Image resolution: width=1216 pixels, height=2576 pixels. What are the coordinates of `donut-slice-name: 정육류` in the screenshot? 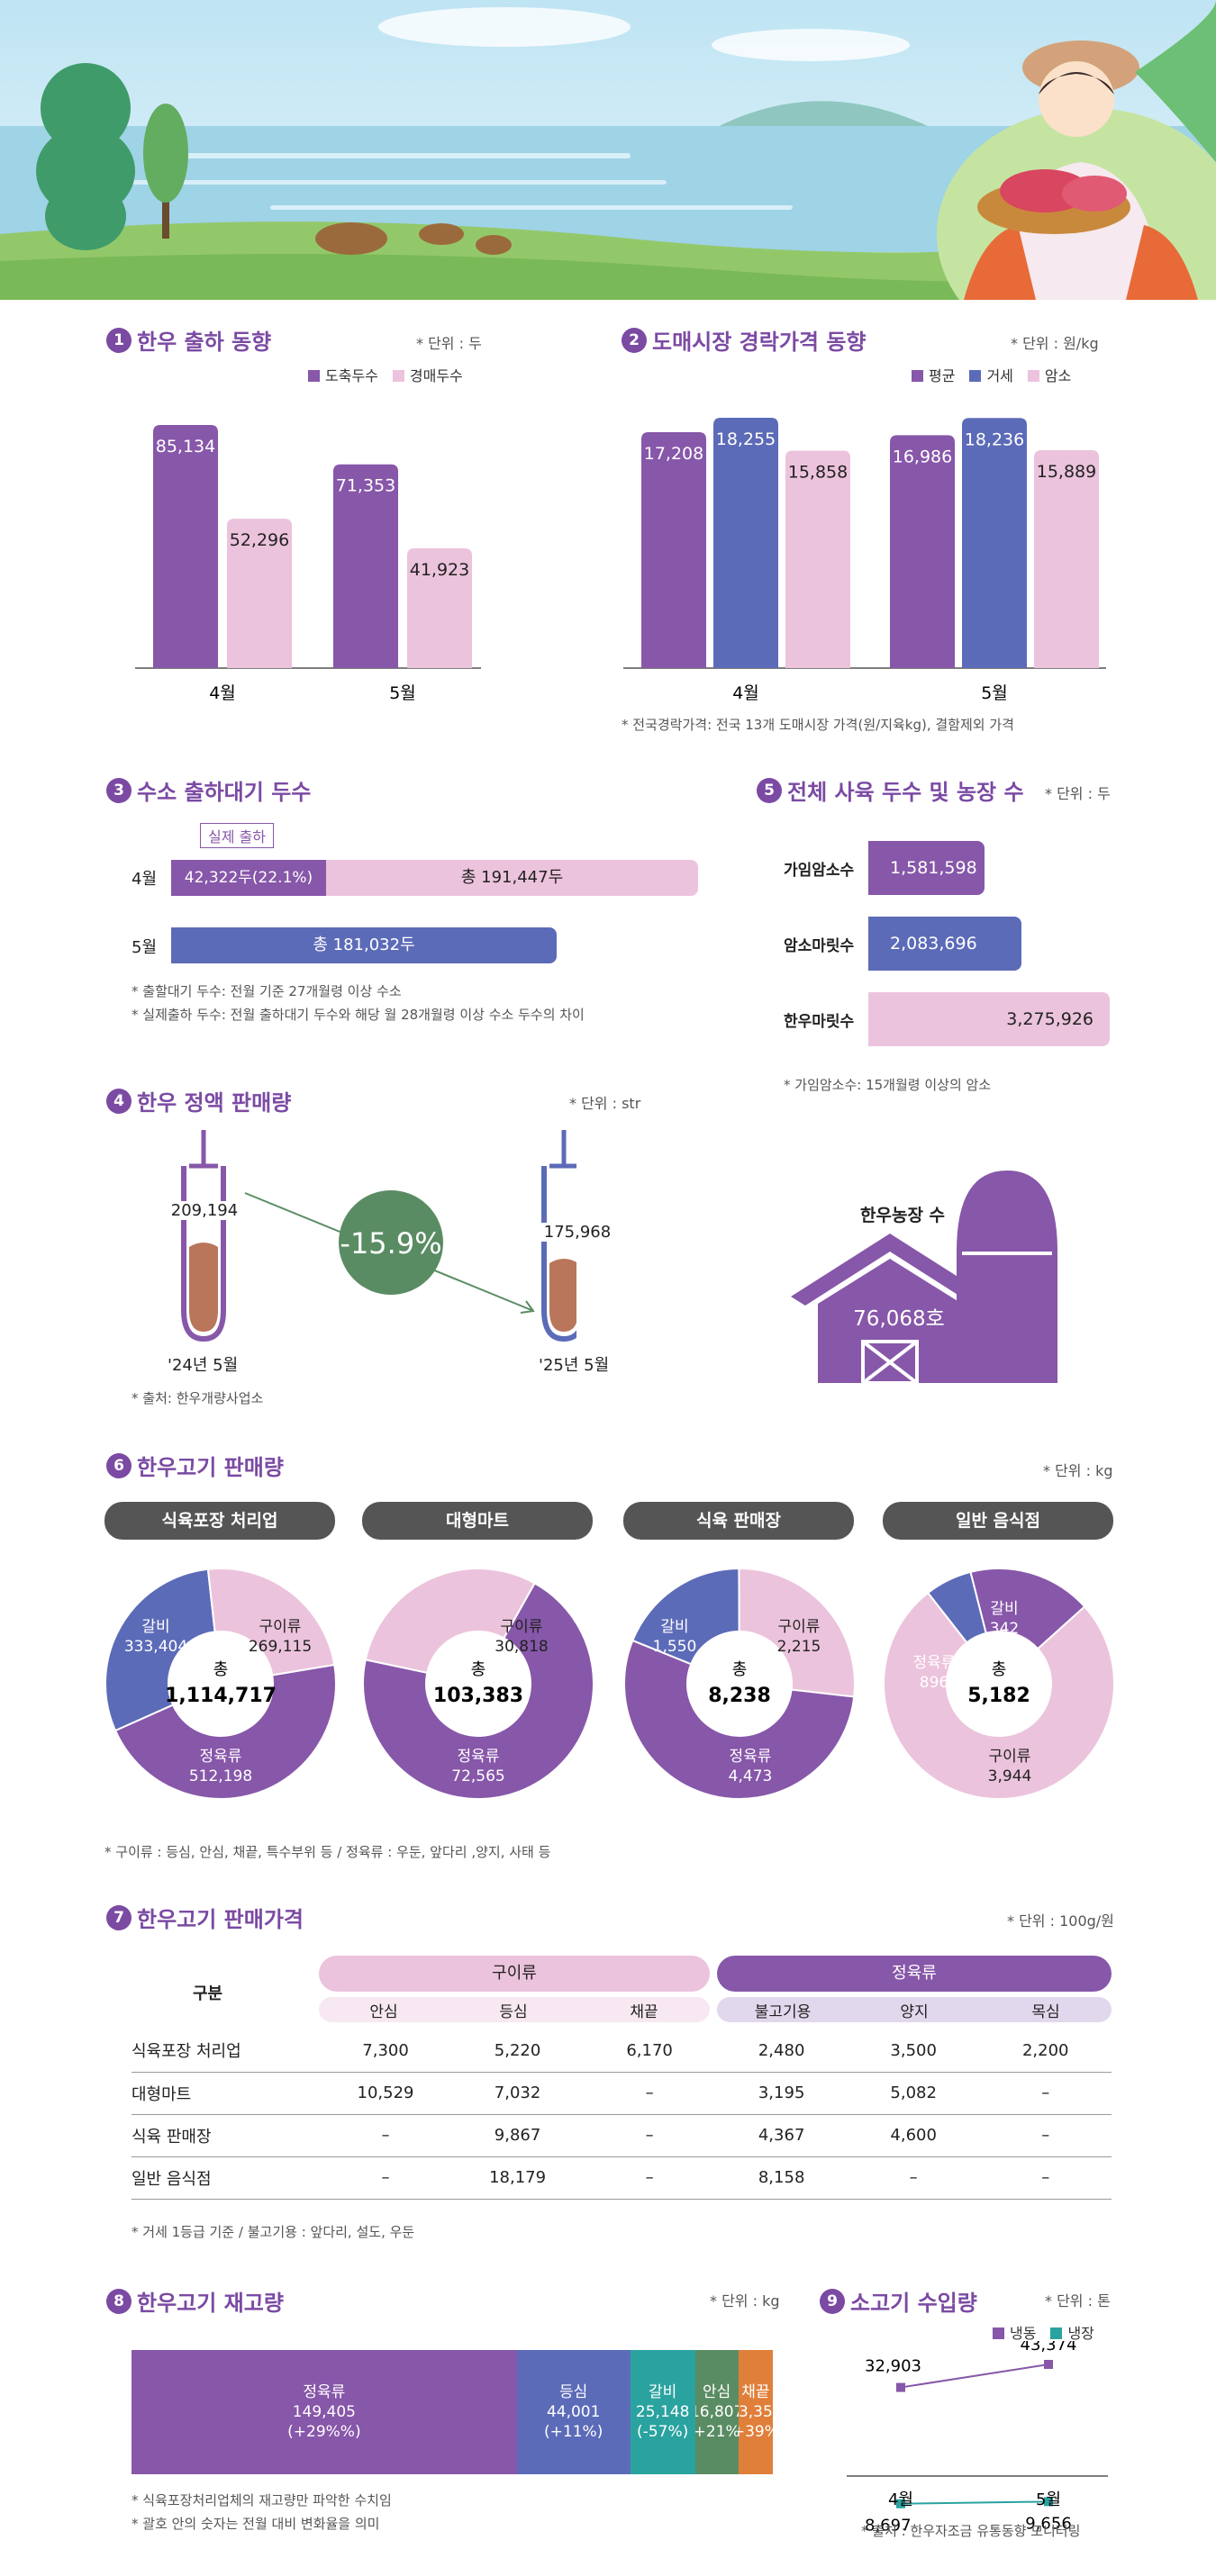 It's located at (221, 1757).